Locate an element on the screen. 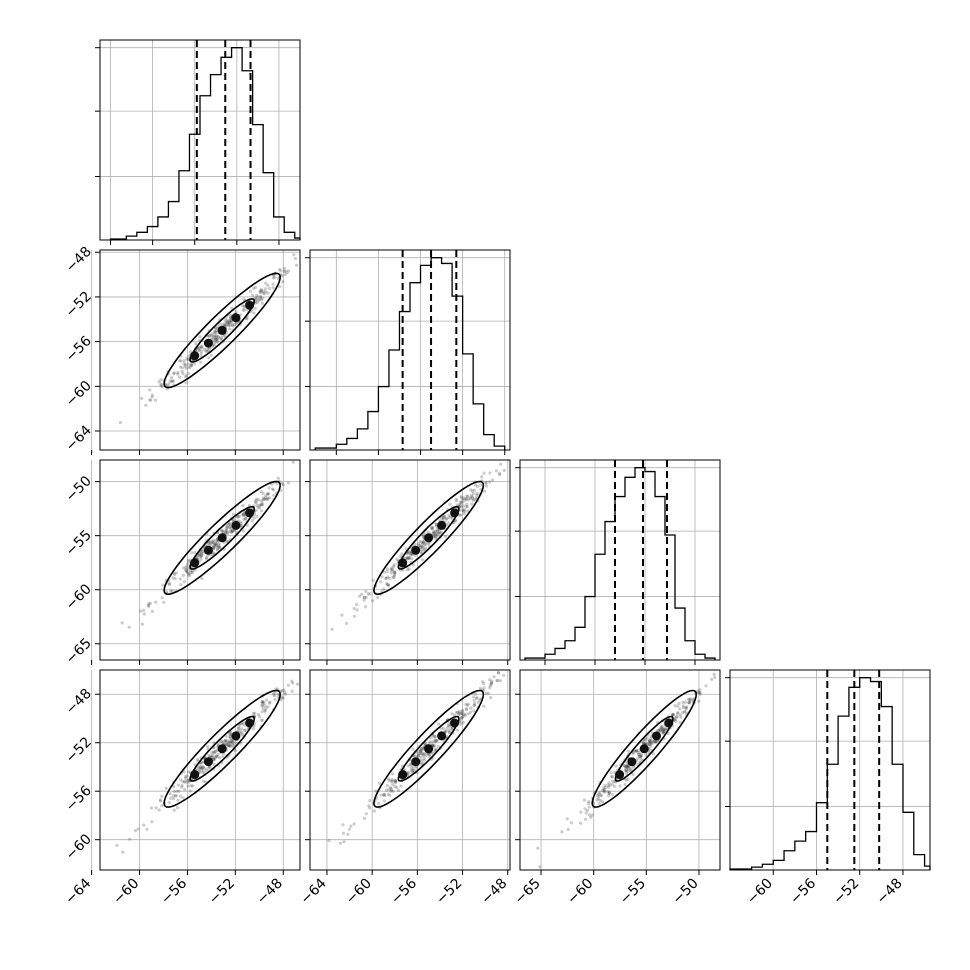 Image resolution: width=970 pixels, height=970 pixels. y-tick-label: −60 is located at coordinates (79, 847).